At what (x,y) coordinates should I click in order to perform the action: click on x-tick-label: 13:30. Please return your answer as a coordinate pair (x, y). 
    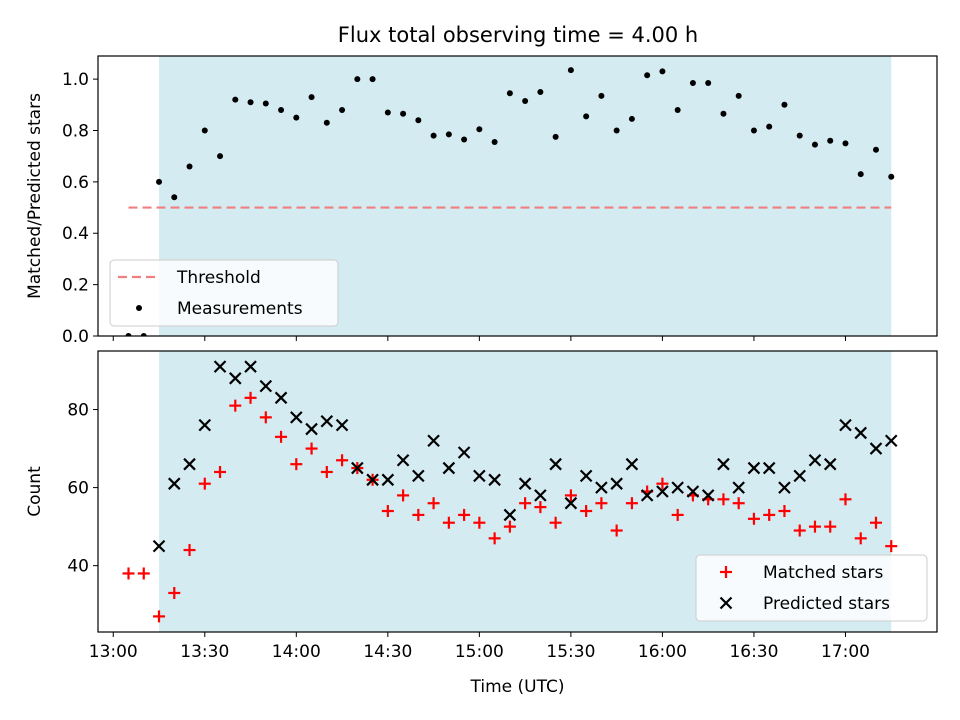
    Looking at the image, I should click on (204, 652).